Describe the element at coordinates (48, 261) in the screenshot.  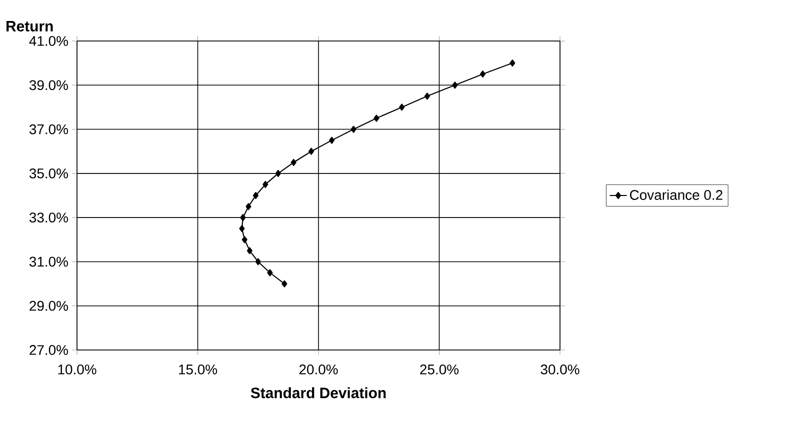
I see `y-tick-label: 31.0%` at that location.